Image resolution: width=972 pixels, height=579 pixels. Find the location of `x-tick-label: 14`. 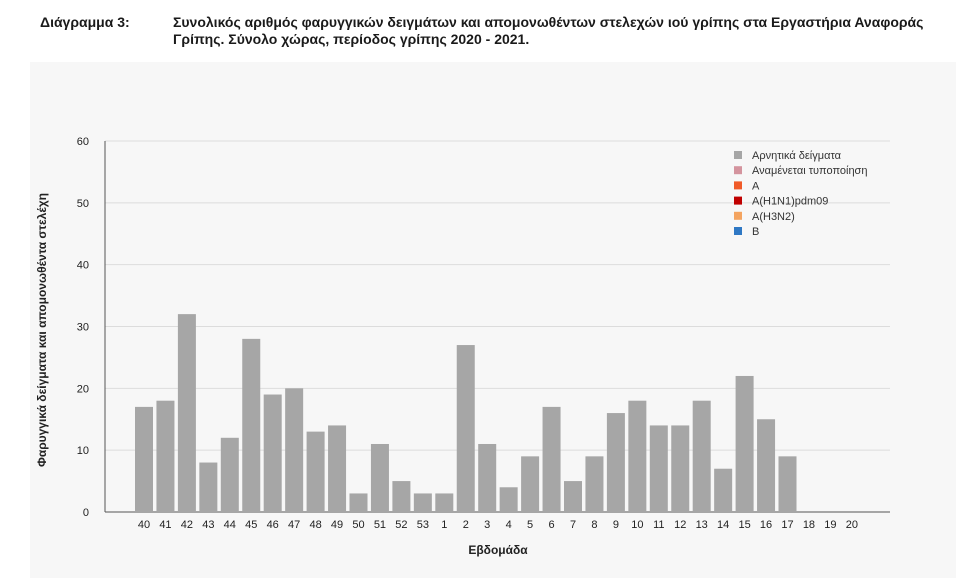

x-tick-label: 14 is located at coordinates (723, 525).